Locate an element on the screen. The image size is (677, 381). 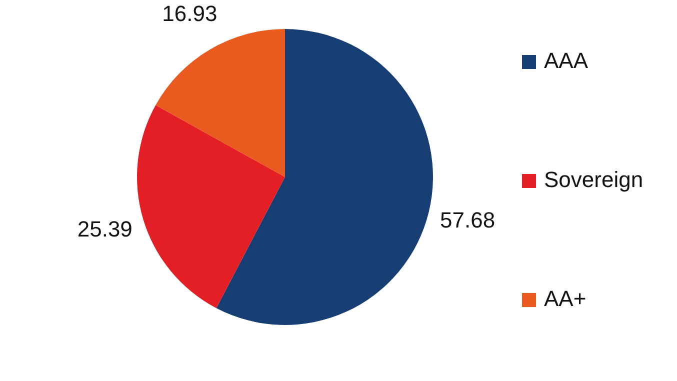
legend-label: Sovereign is located at coordinates (594, 179).